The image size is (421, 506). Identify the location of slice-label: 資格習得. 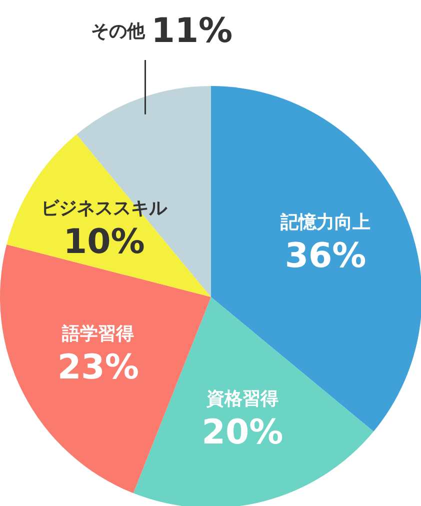
(241, 399).